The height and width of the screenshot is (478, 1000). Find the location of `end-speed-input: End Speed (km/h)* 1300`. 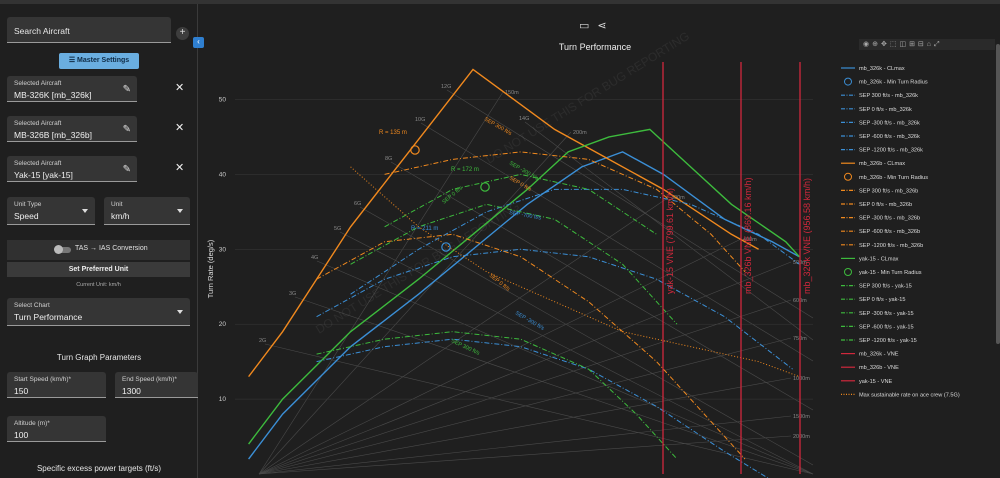

end-speed-input: End Speed (km/h)* 1300 is located at coordinates (156, 385).